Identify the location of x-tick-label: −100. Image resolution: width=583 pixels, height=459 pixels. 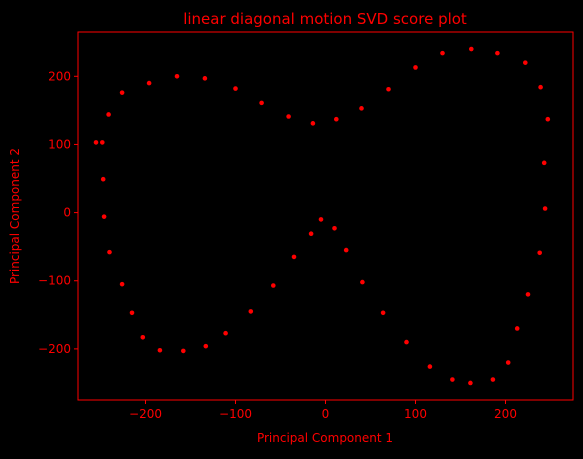
(235, 414).